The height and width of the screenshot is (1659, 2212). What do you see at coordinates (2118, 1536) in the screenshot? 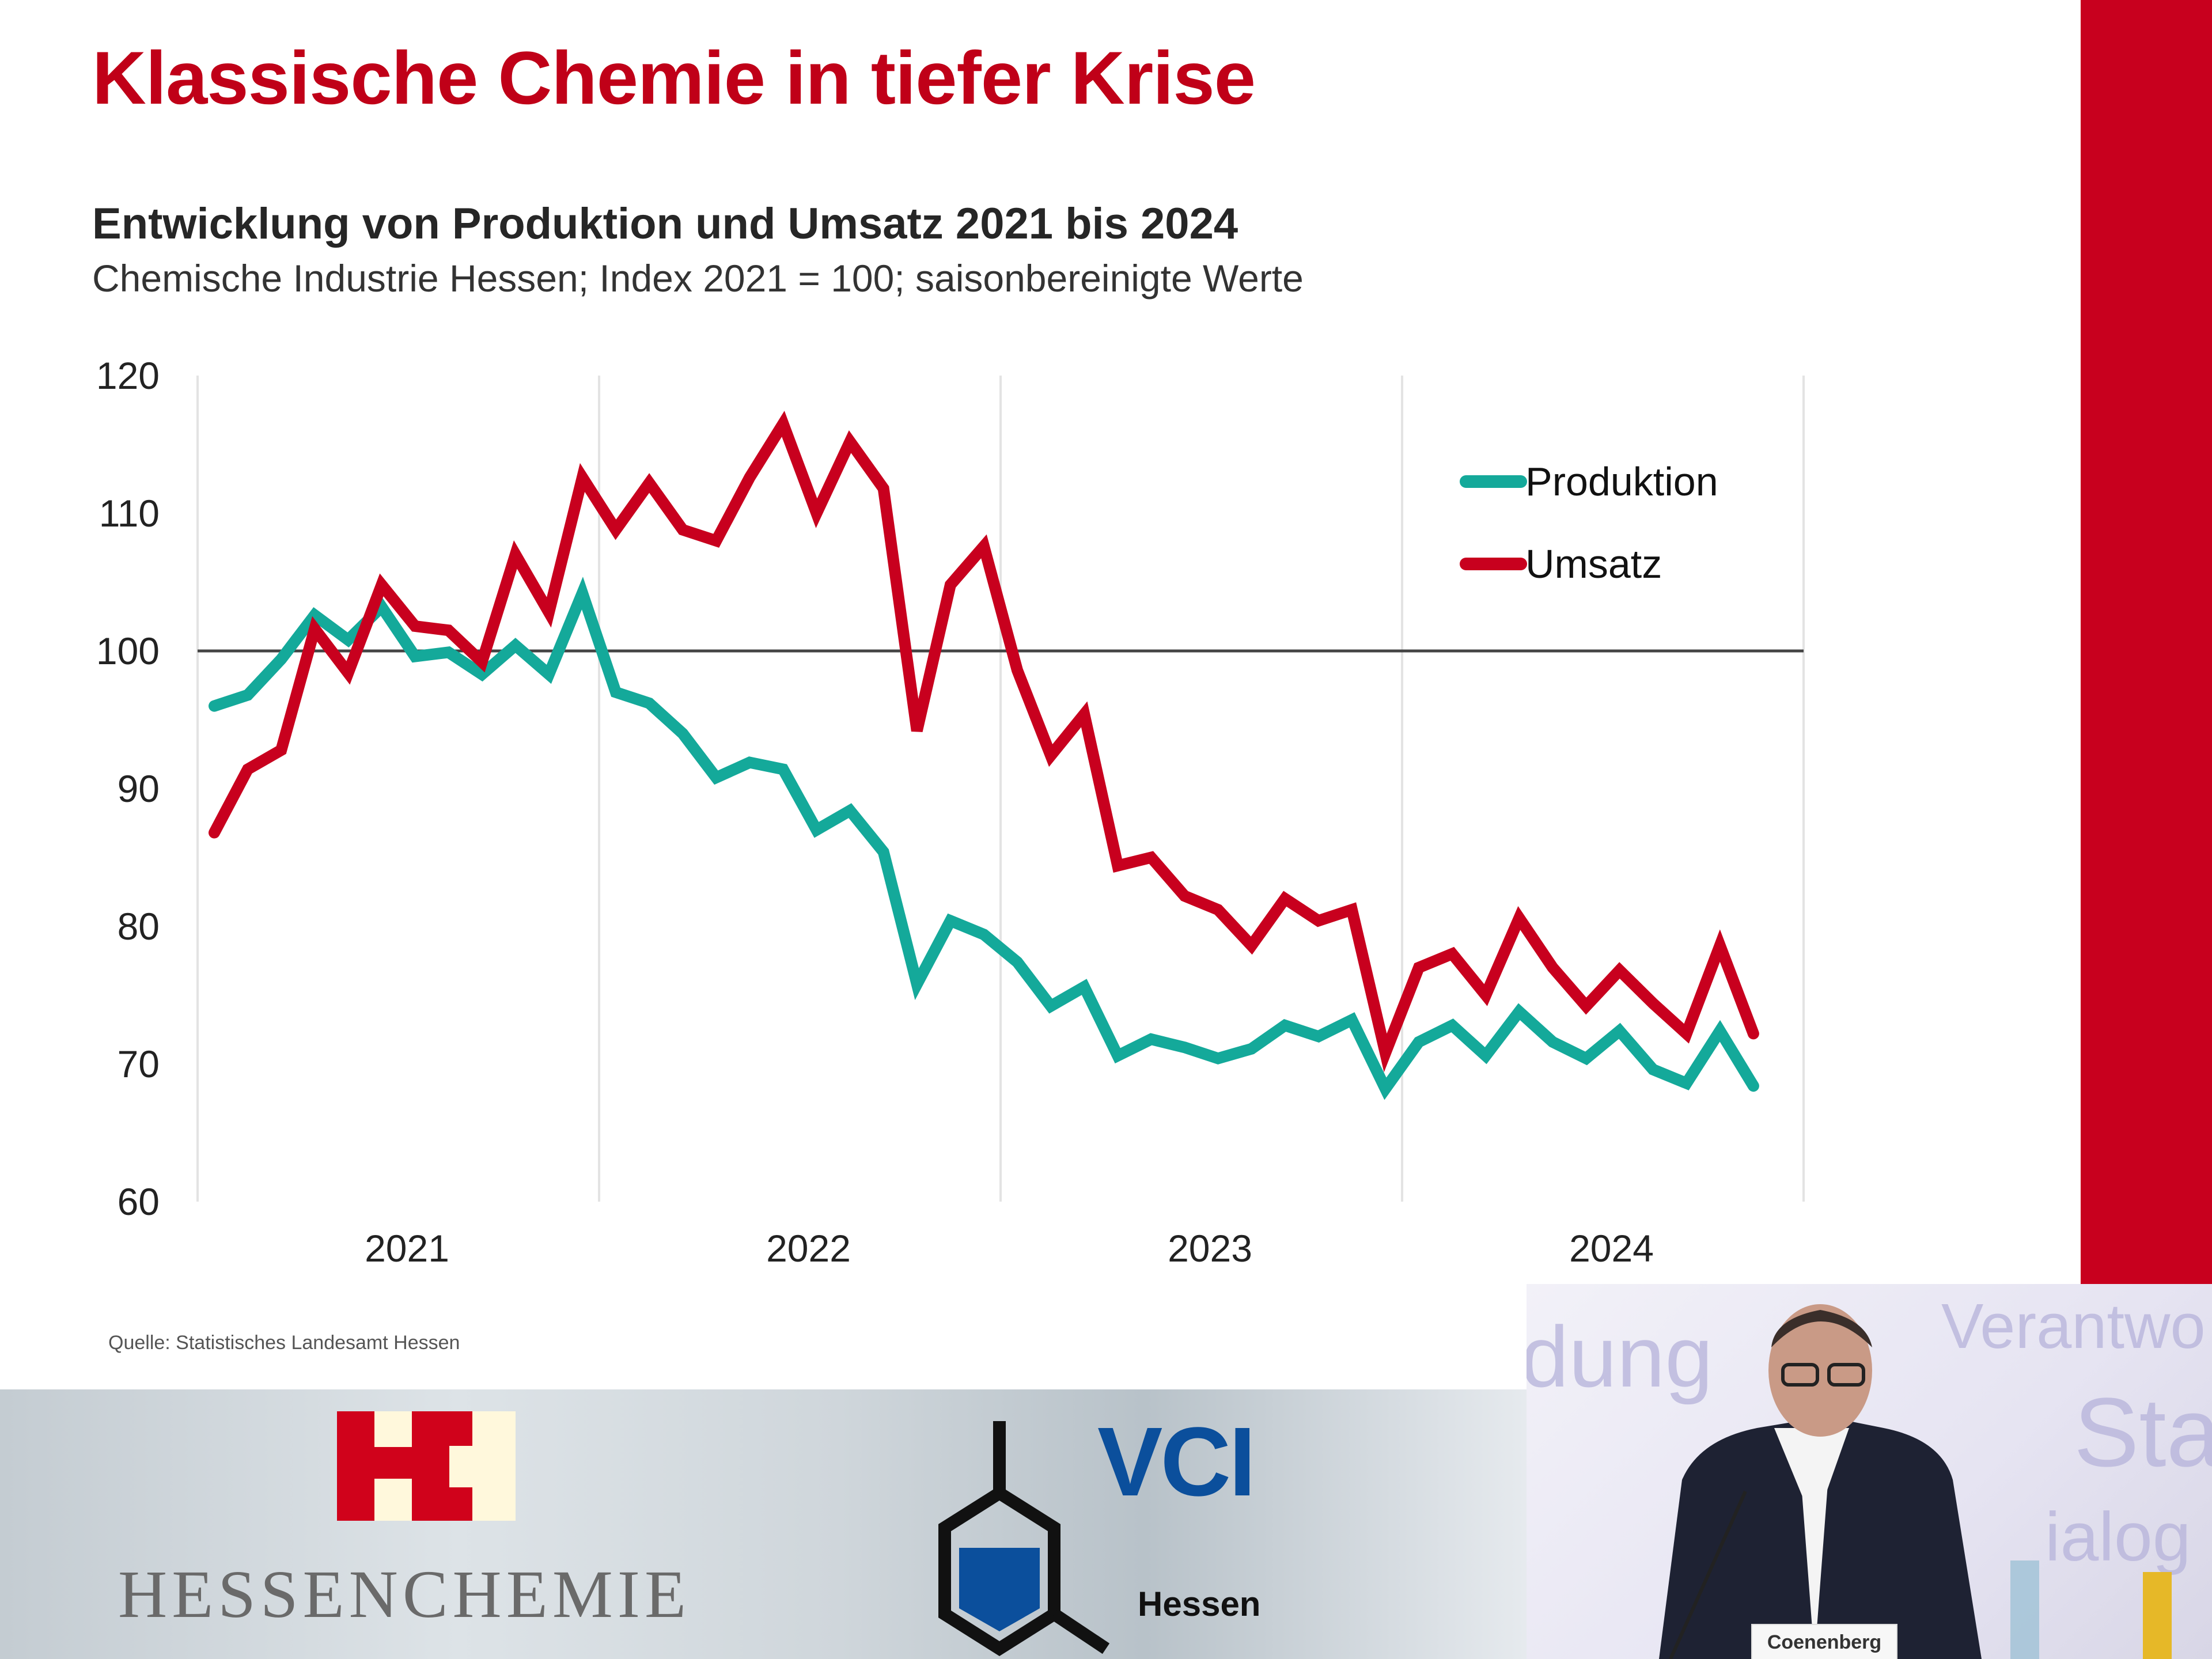
I see `background-word: ialog` at bounding box center [2118, 1536].